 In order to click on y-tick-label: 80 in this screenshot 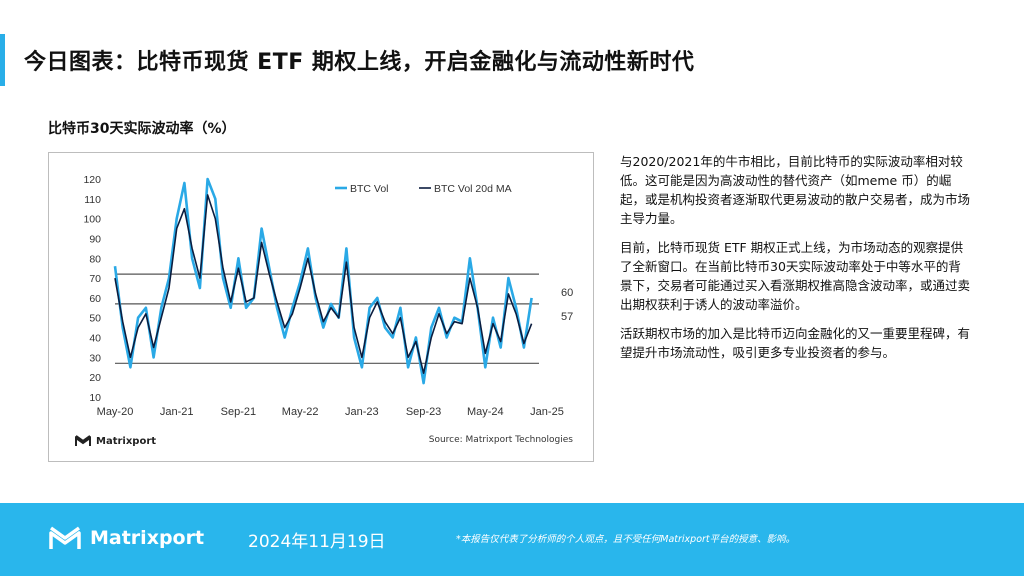, I will do `click(95, 259)`.